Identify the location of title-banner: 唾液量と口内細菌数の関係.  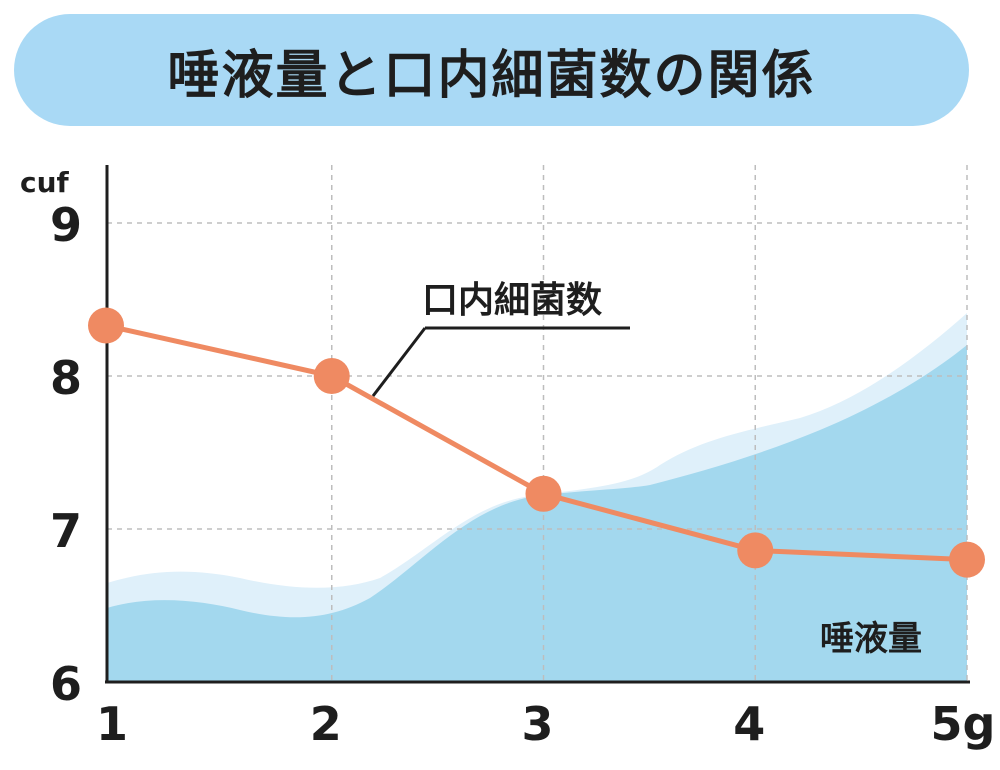
(491, 70).